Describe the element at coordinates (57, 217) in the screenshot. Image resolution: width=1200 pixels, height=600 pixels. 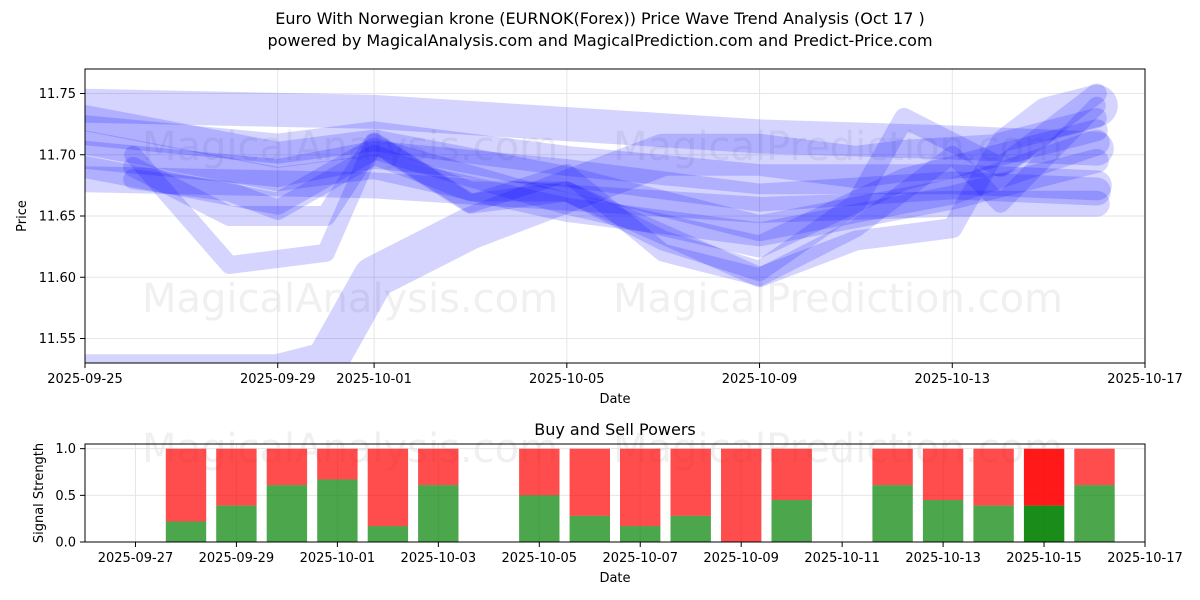
I see `y-tick-label: 11.65` at that location.